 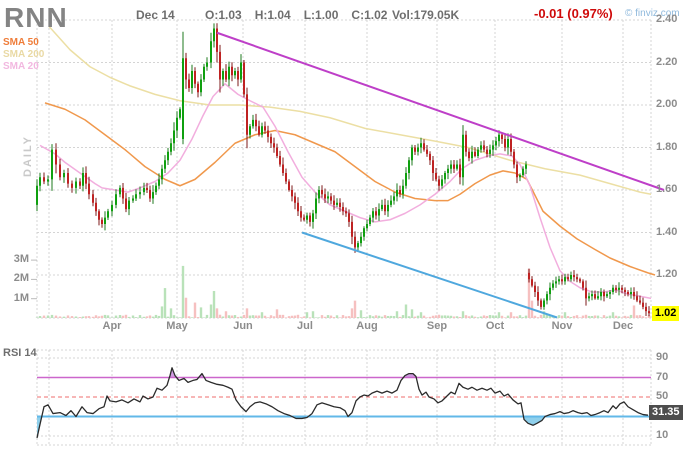 What do you see at coordinates (243, 326) in the screenshot?
I see `month-tick: Jun` at bounding box center [243, 326].